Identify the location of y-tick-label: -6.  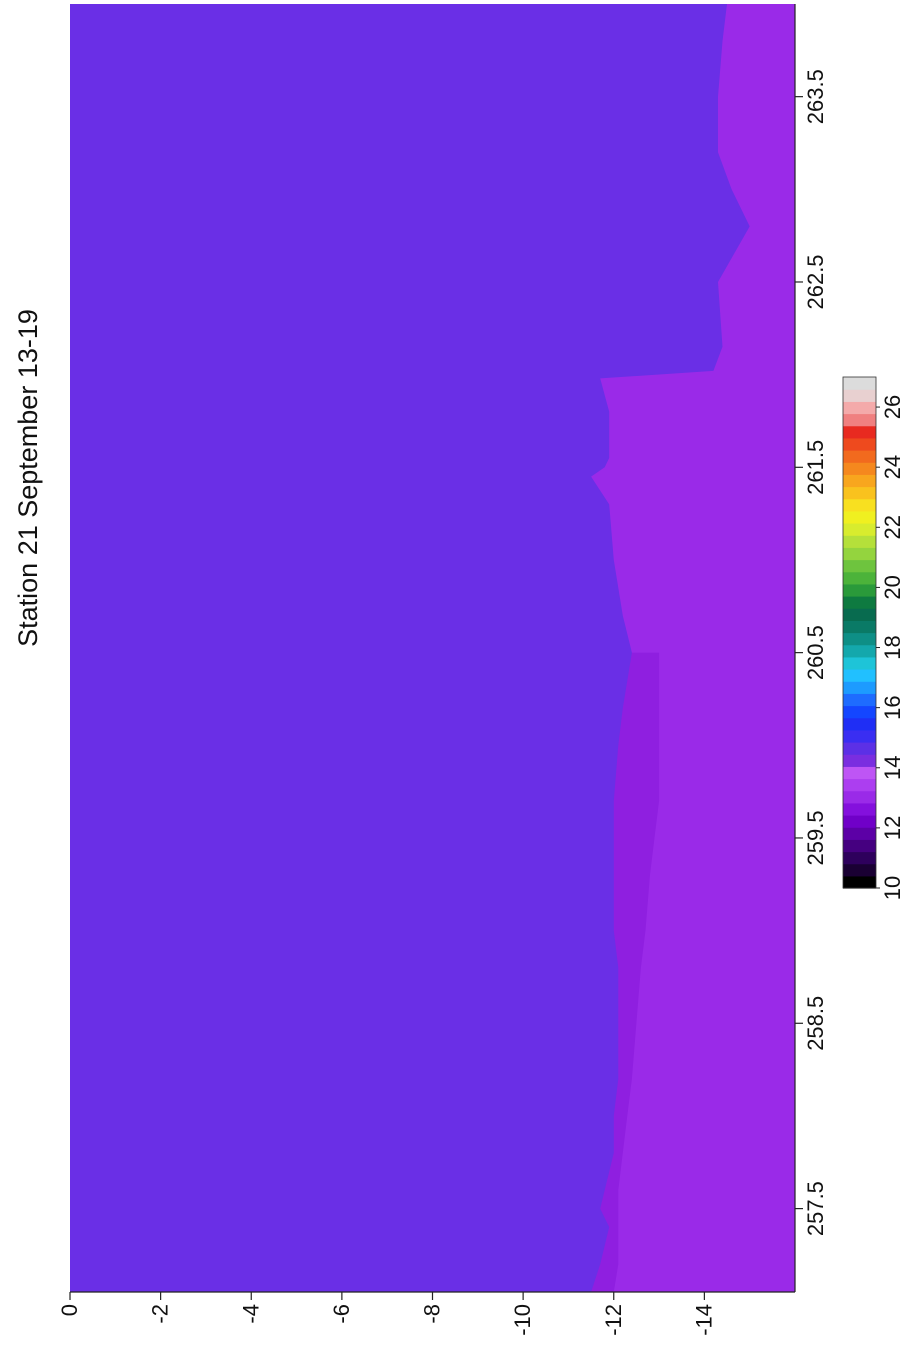
(341, 1314).